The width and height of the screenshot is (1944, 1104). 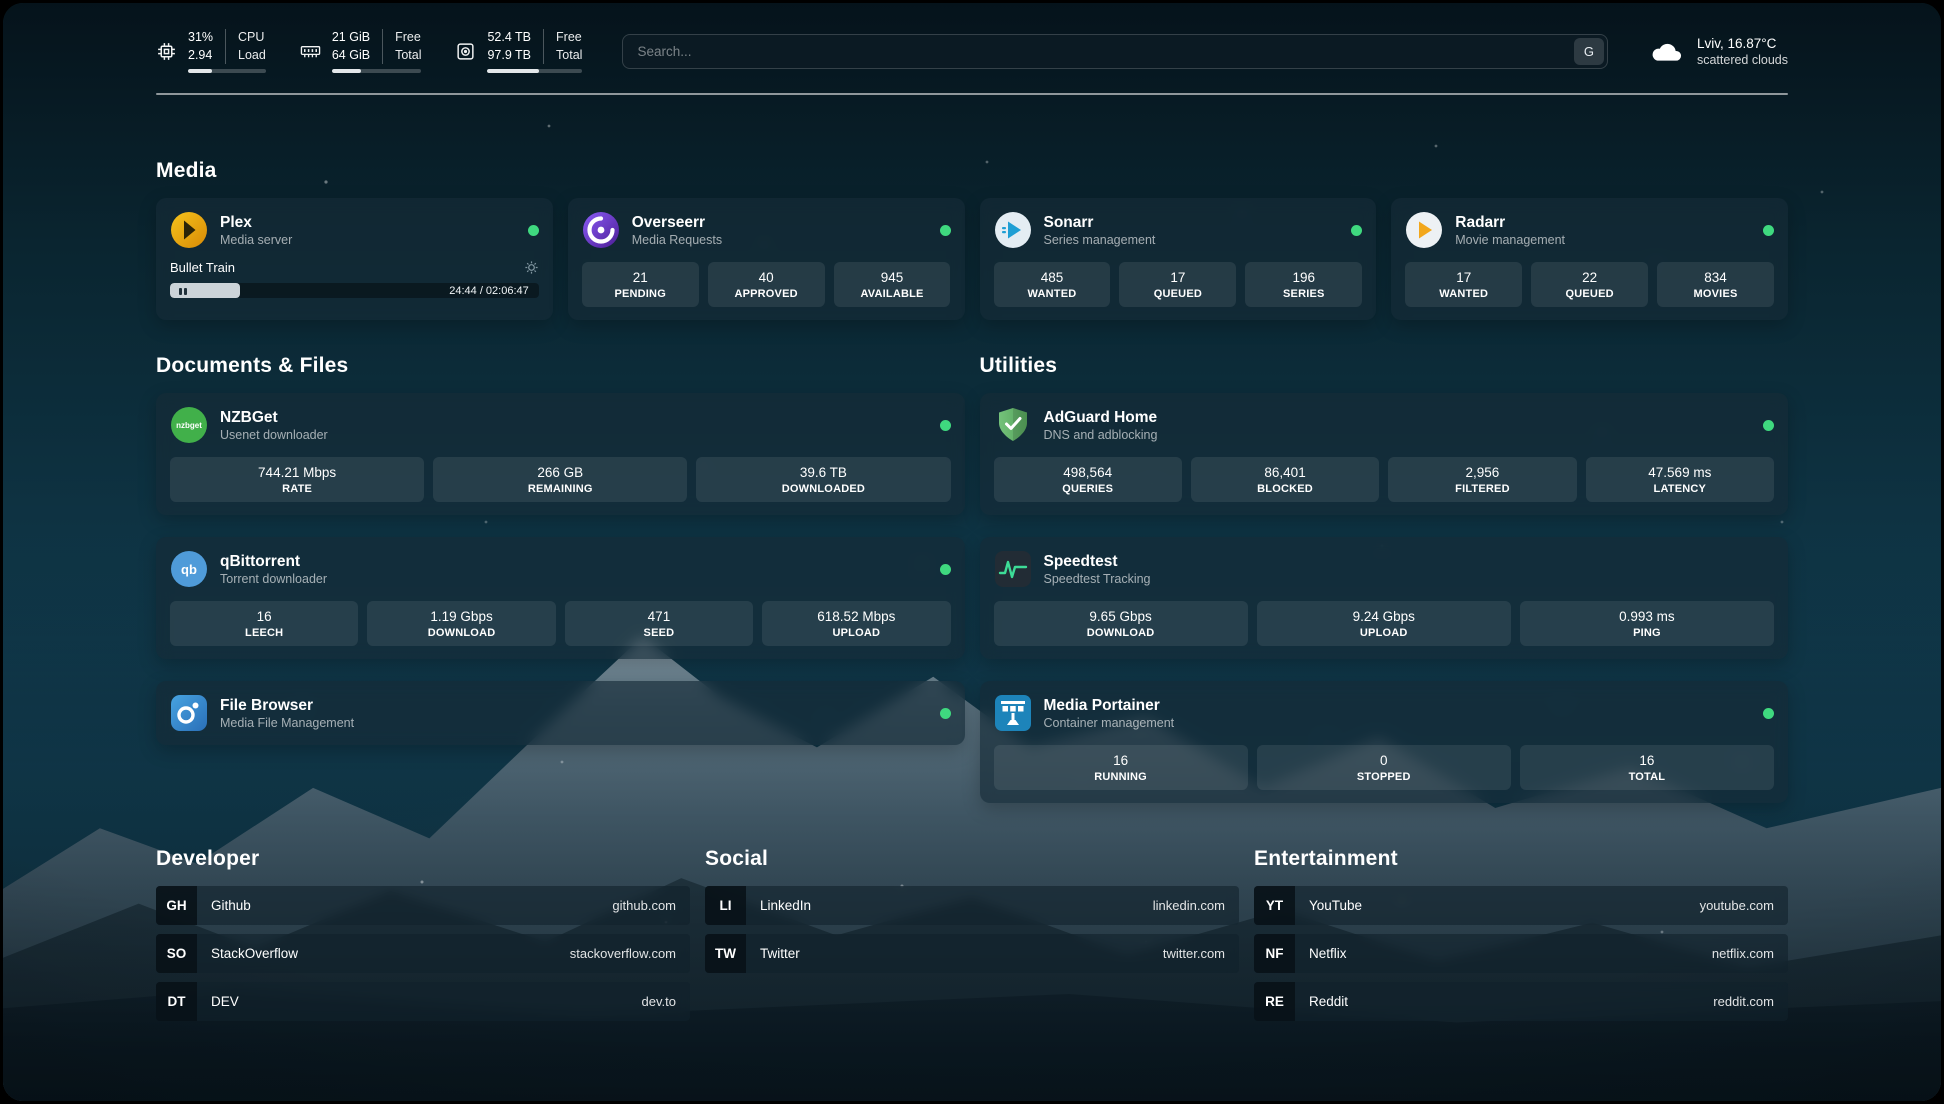 I want to click on app-subtitle: Movie management, so click(x=1510, y=240).